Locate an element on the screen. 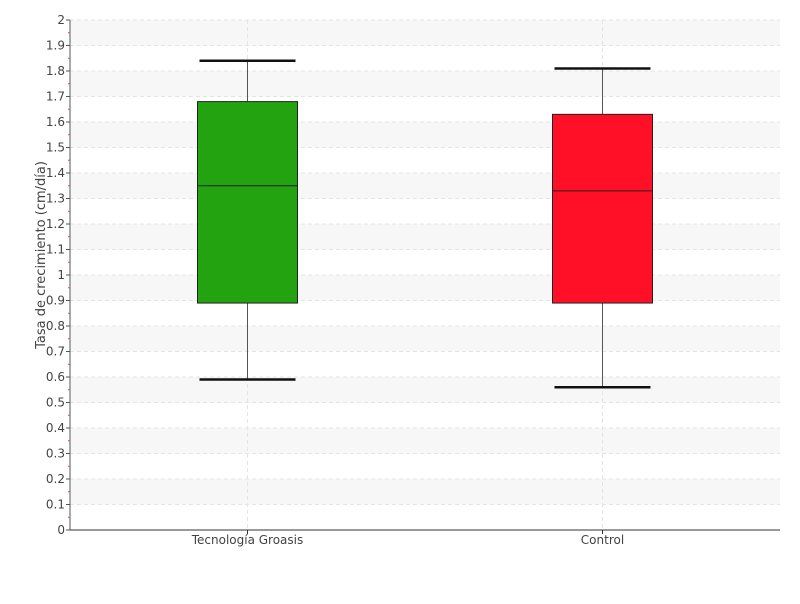 This screenshot has width=800, height=604. y-tick-label: 0.1 is located at coordinates (55, 505).